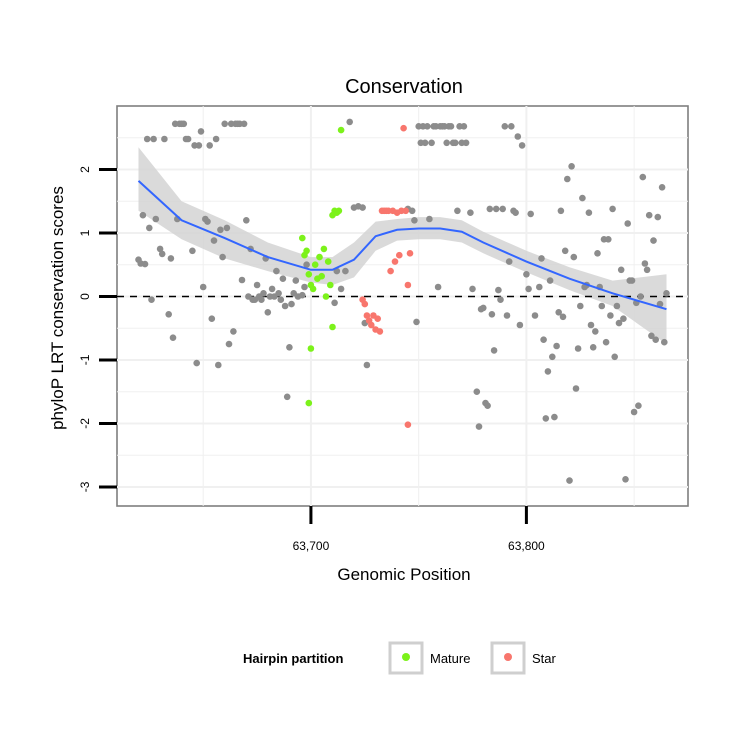  What do you see at coordinates (526, 546) in the screenshot?
I see `x-tick-label: 63,800` at bounding box center [526, 546].